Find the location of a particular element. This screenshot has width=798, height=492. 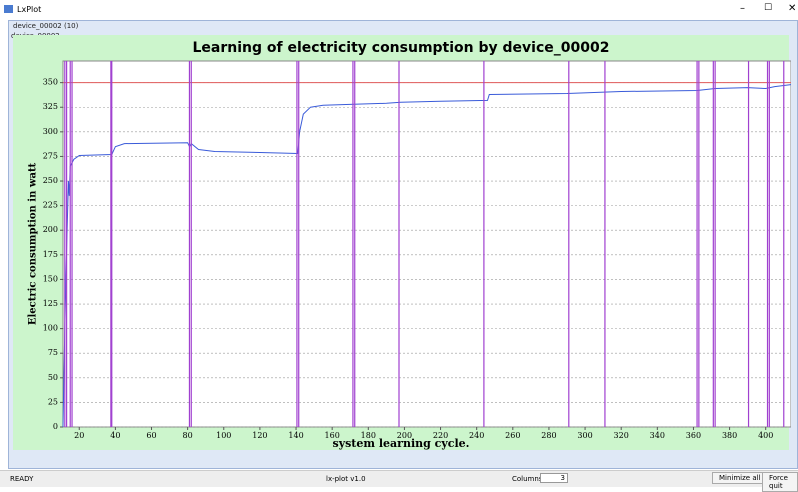

columns-spinner: 3 is located at coordinates (554, 478).